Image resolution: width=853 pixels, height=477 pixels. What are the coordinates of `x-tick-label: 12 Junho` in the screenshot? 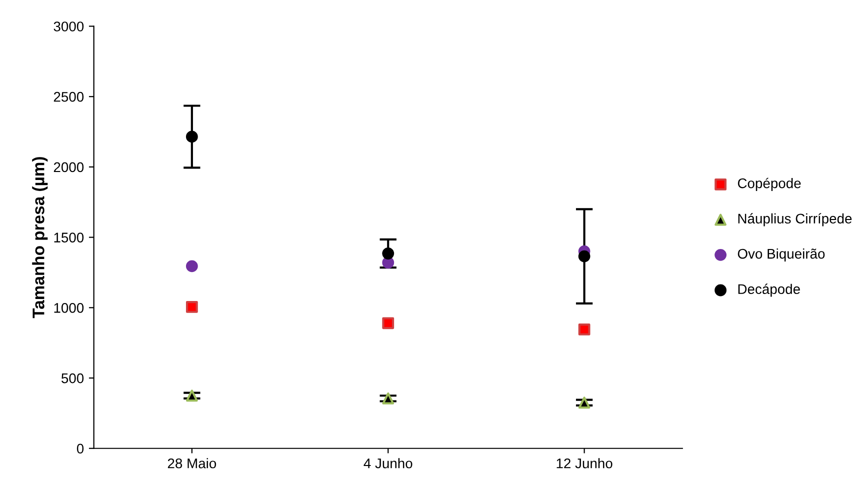 It's located at (584, 463).